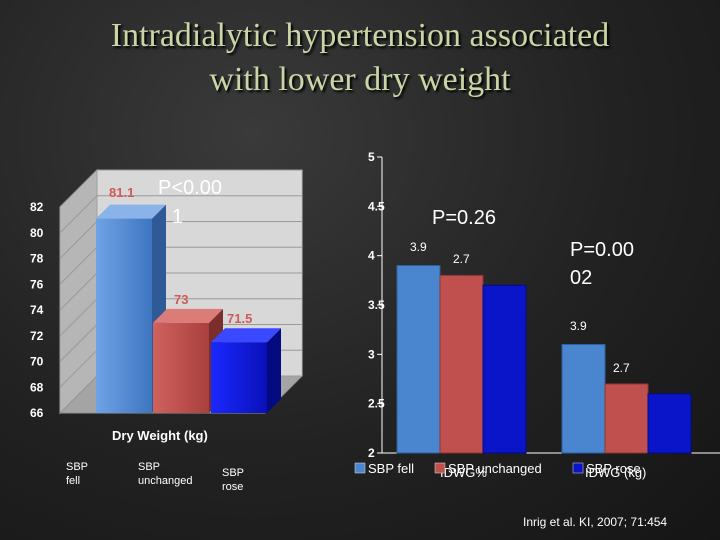 The height and width of the screenshot is (540, 720). I want to click on y-tick-label: 3.5, so click(376, 305).